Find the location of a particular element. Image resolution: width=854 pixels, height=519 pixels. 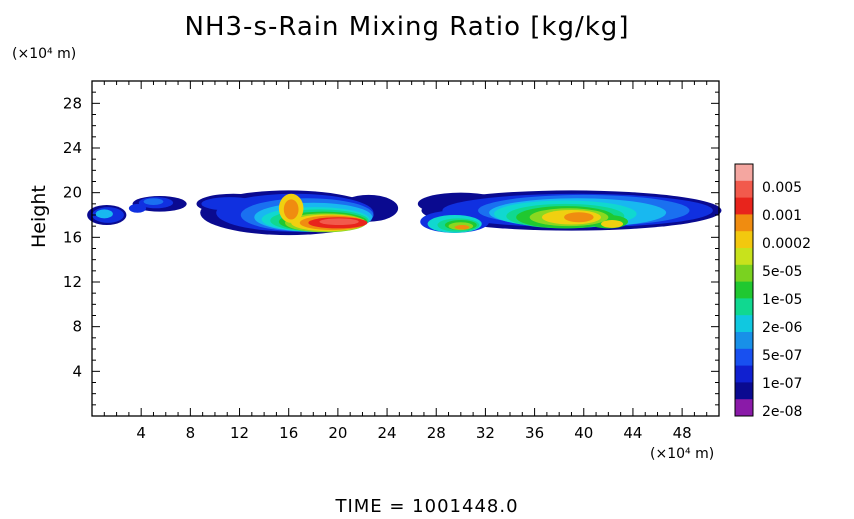

x-tick-label: 48 is located at coordinates (682, 433).